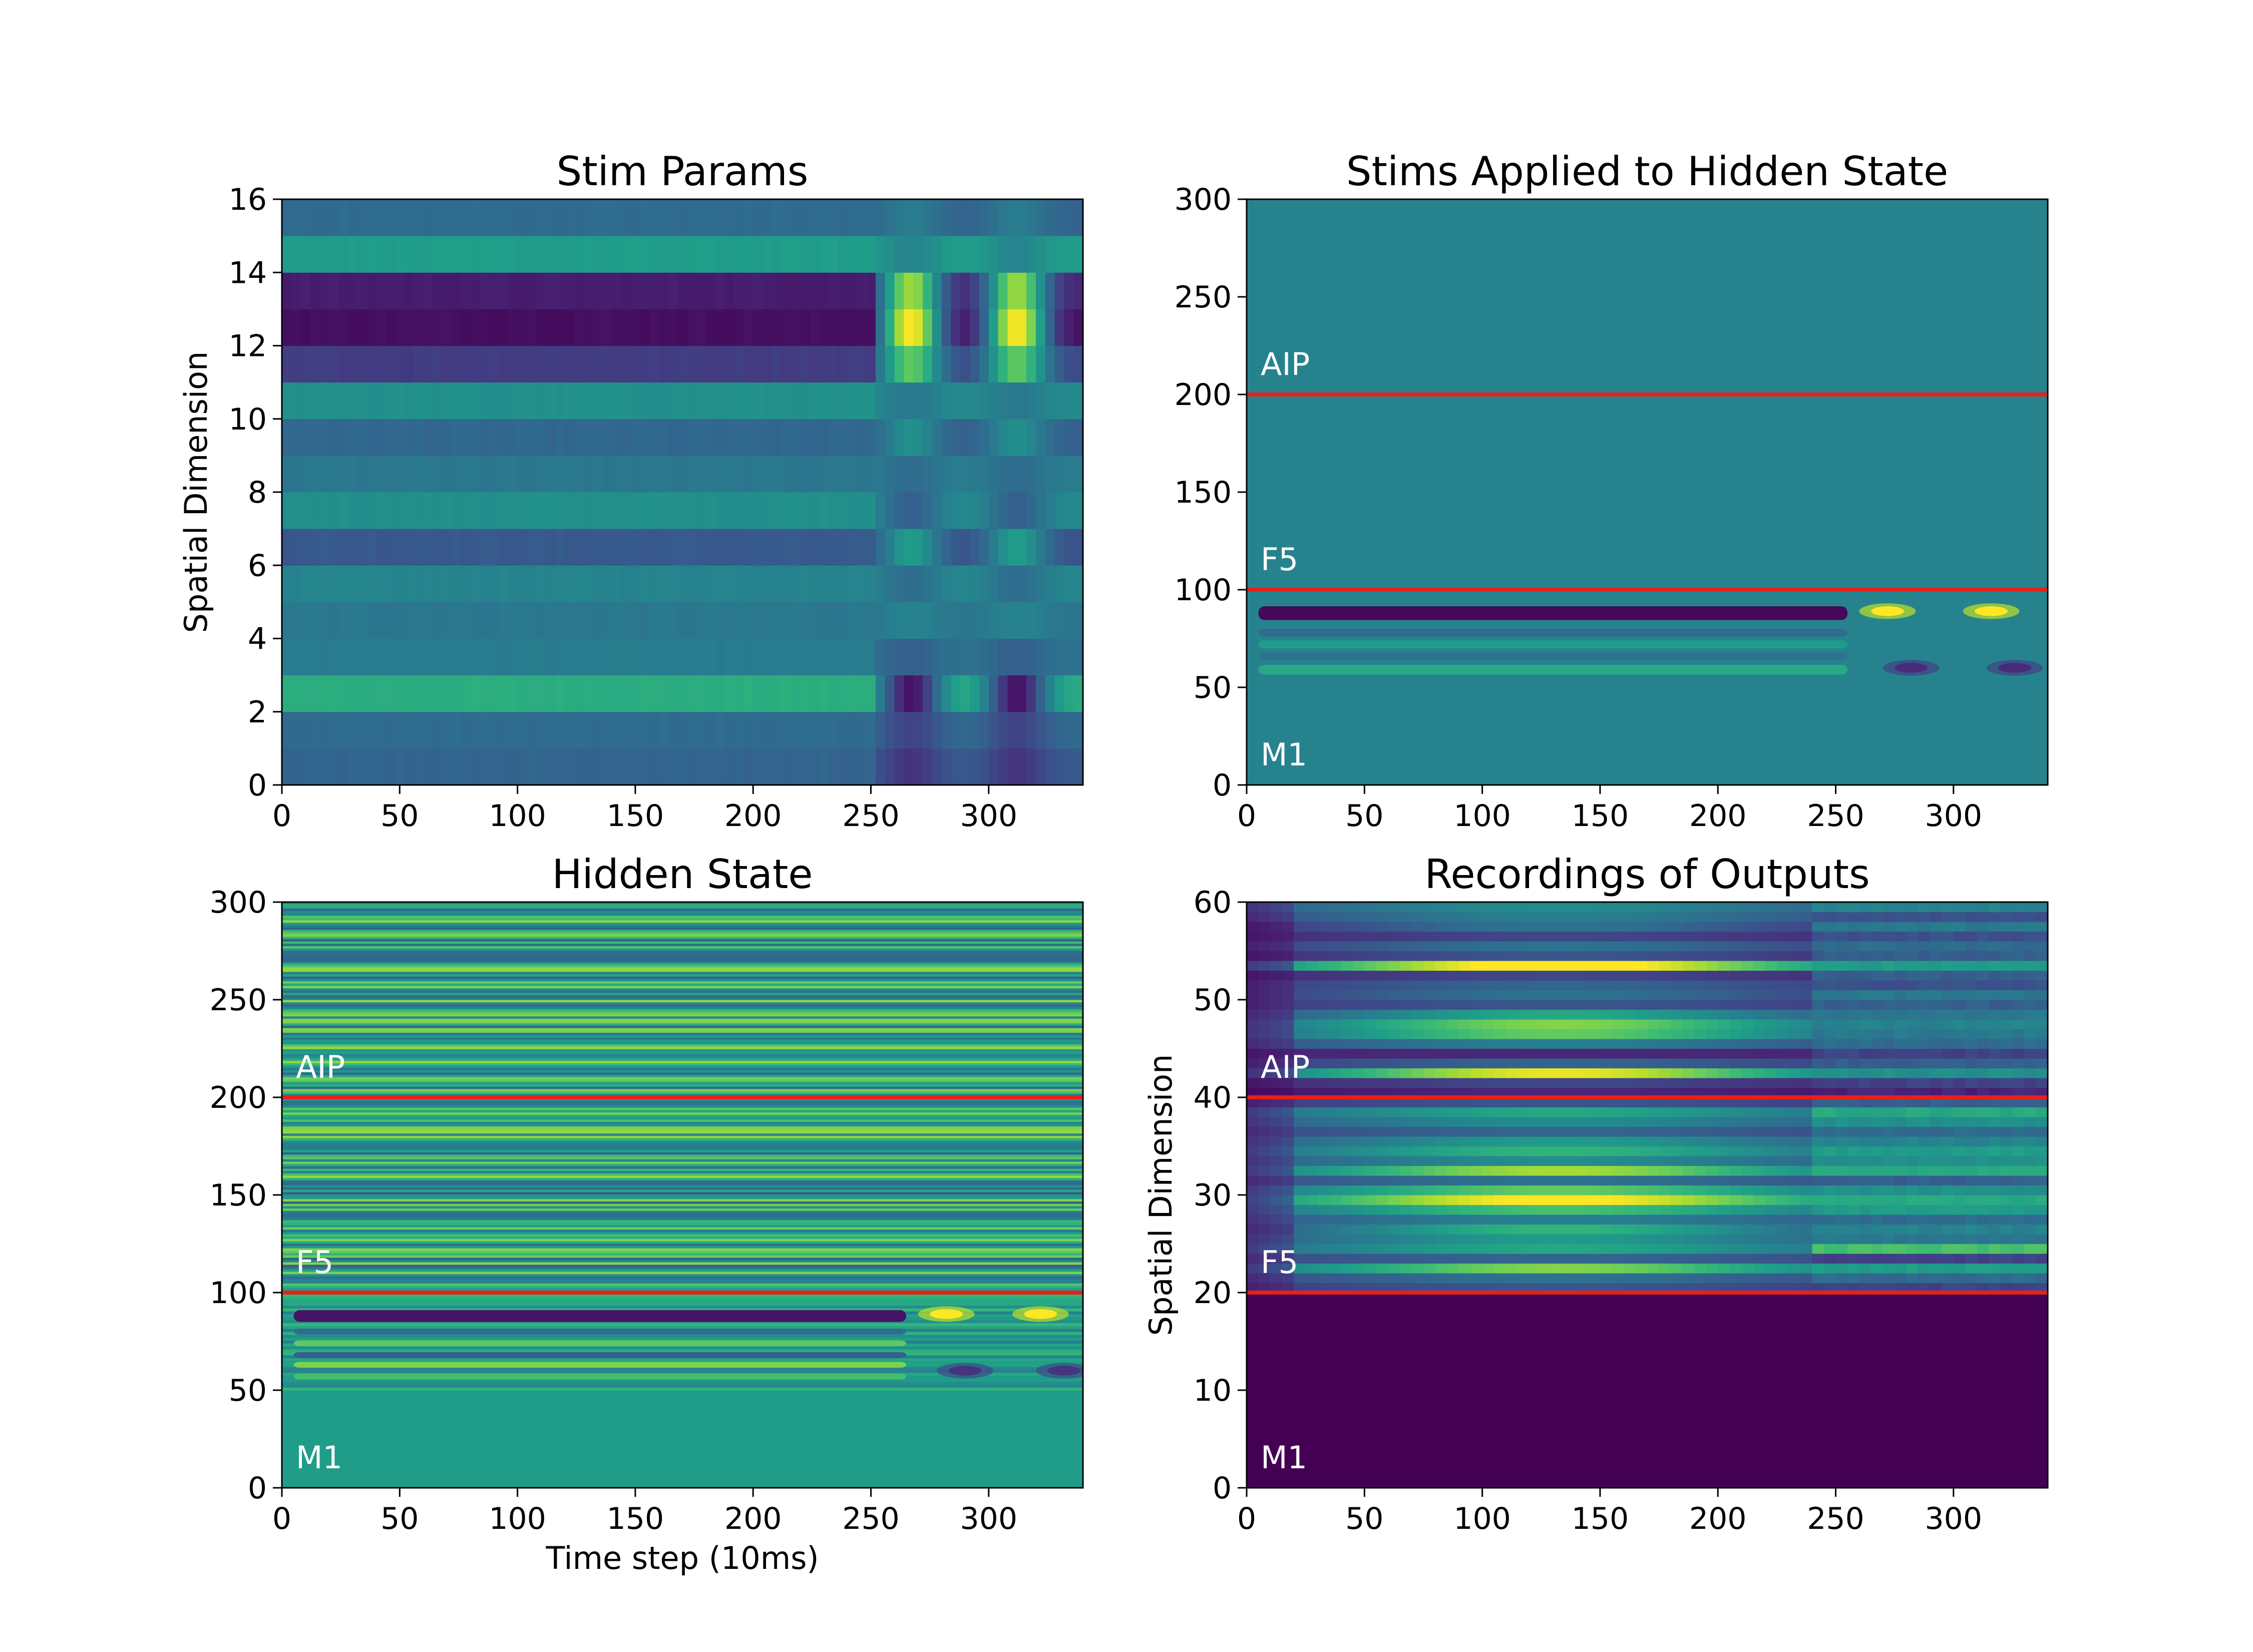 The height and width of the screenshot is (1652, 2253). Describe the element at coordinates (682, 492) in the screenshot. I see `heatmap-cells` at that location.